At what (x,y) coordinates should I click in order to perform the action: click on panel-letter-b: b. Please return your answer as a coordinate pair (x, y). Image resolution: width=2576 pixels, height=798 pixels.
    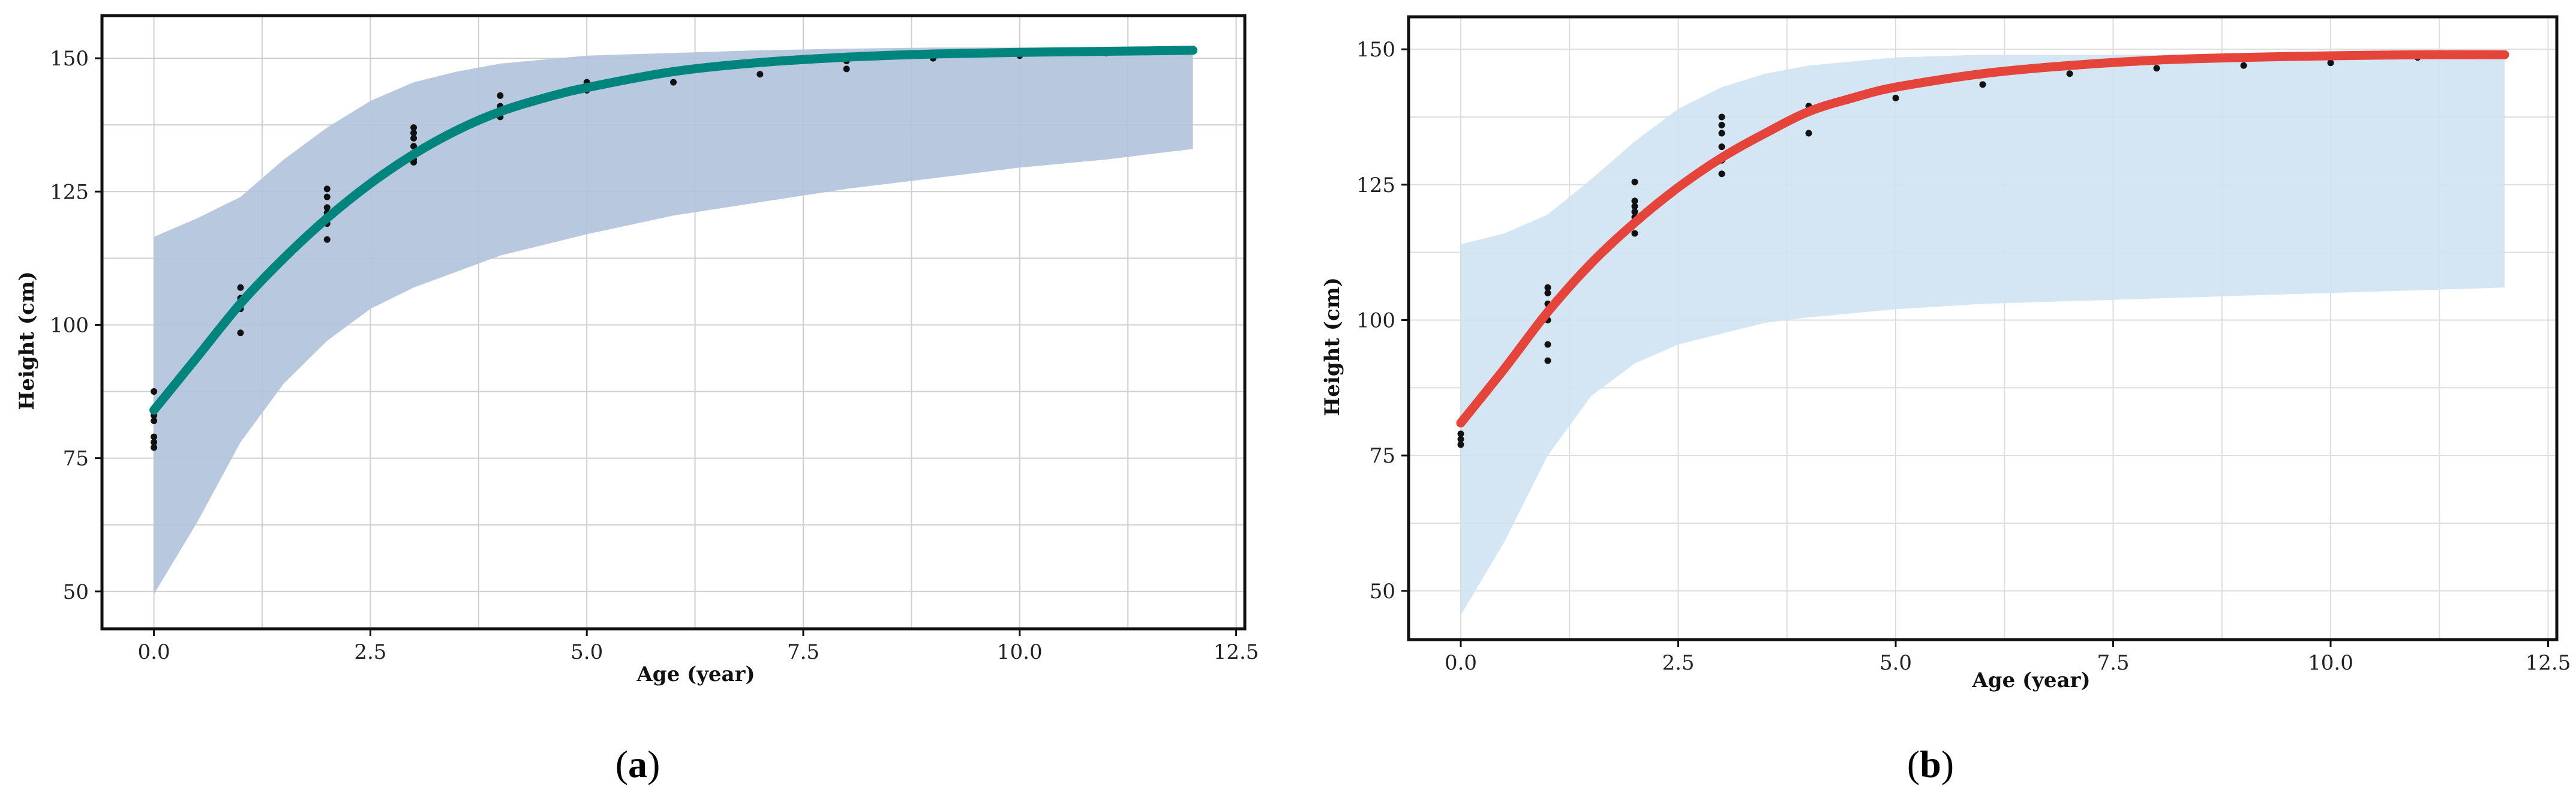
    Looking at the image, I should click on (1931, 764).